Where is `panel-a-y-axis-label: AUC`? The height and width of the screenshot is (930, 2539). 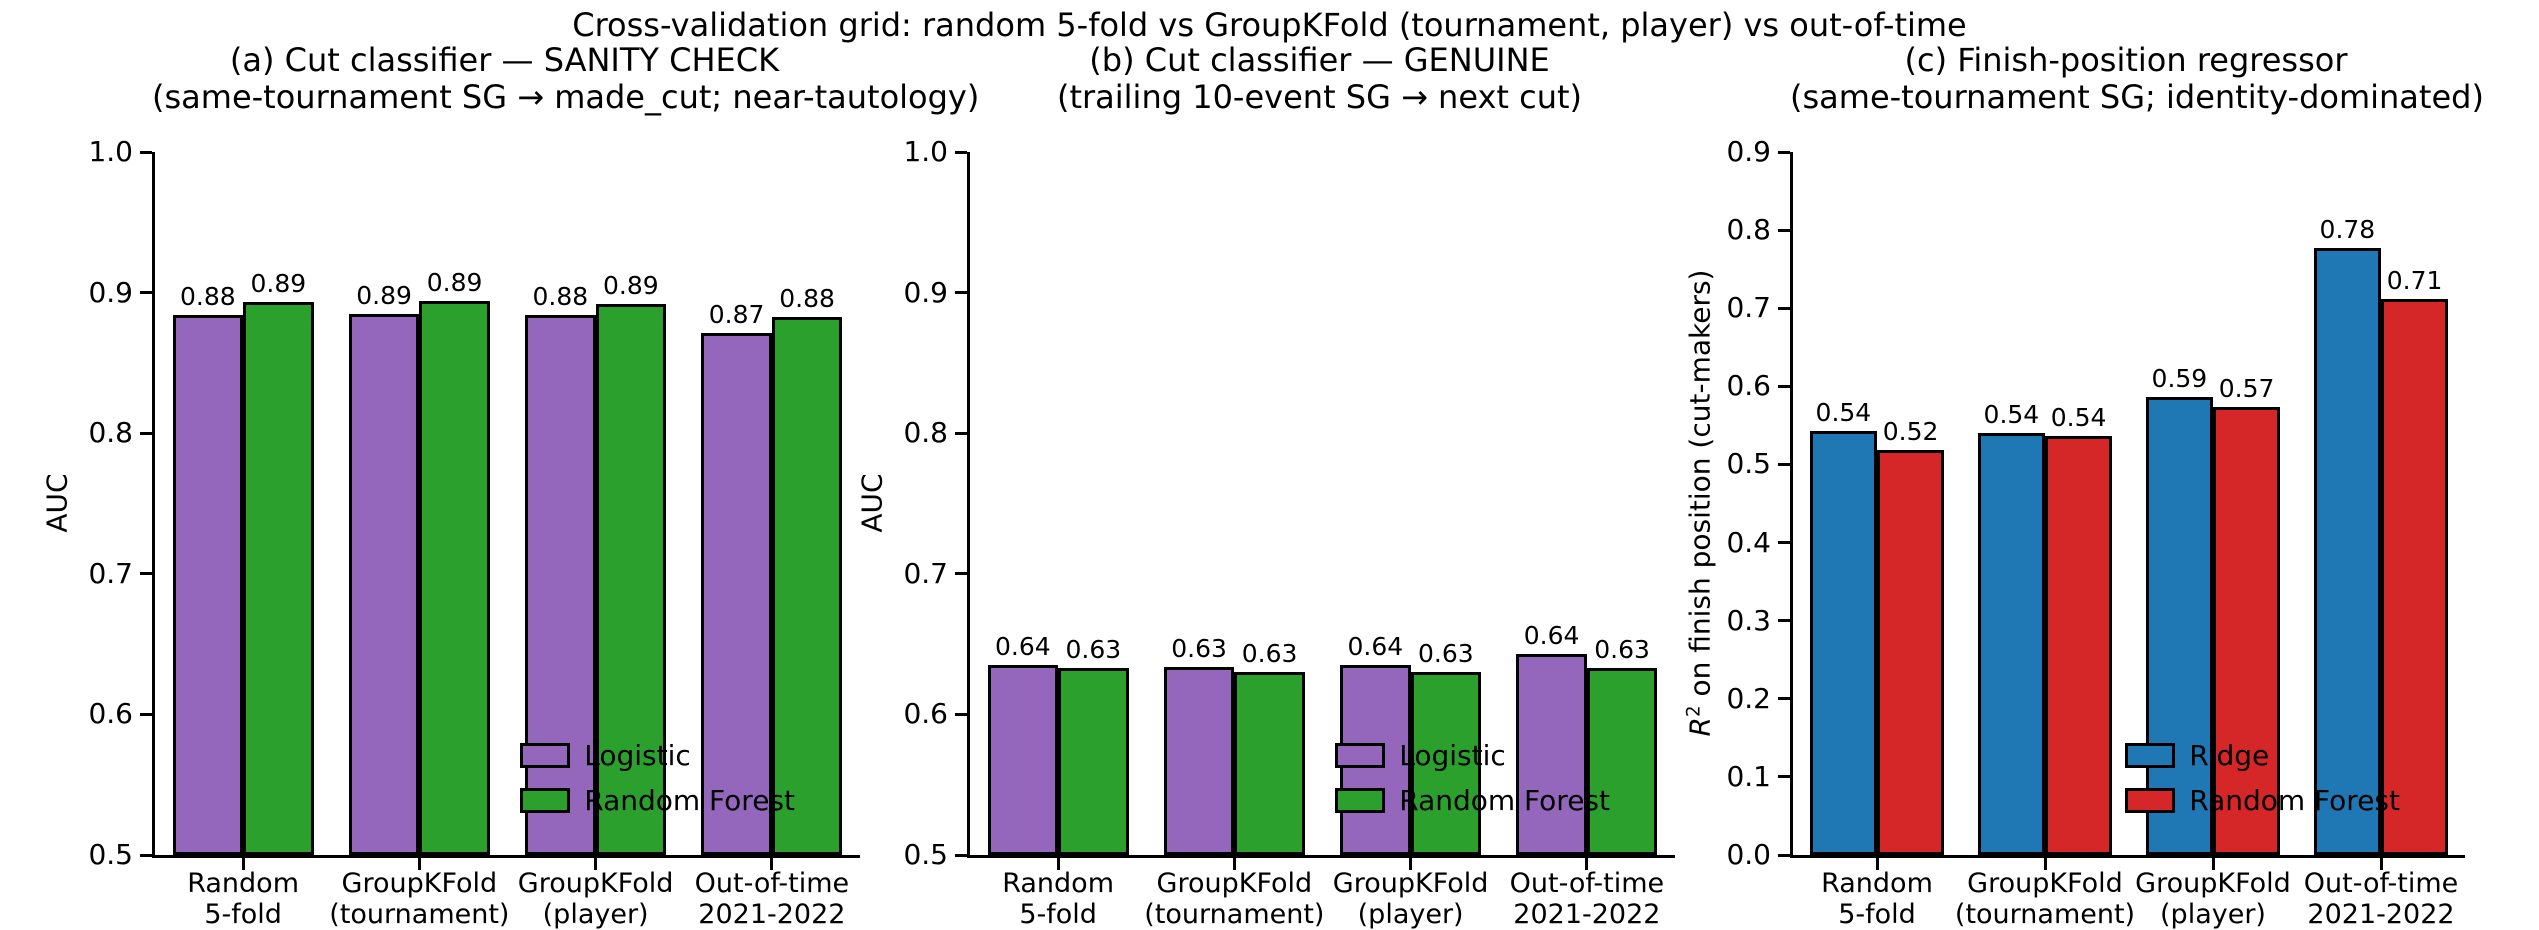 panel-a-y-axis-label: AUC is located at coordinates (57, 503).